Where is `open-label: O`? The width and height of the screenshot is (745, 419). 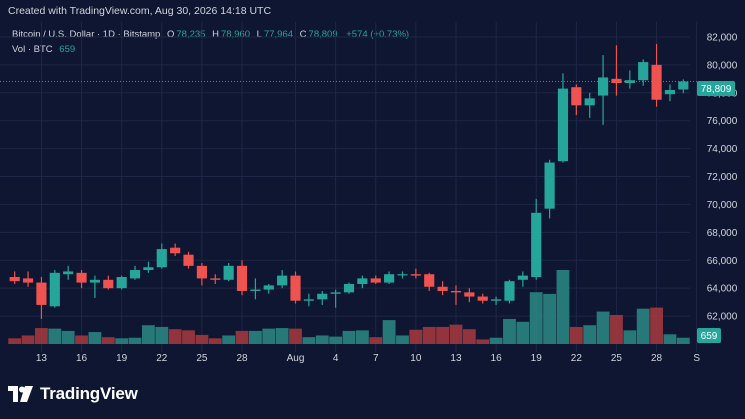
open-label: O is located at coordinates (171, 34).